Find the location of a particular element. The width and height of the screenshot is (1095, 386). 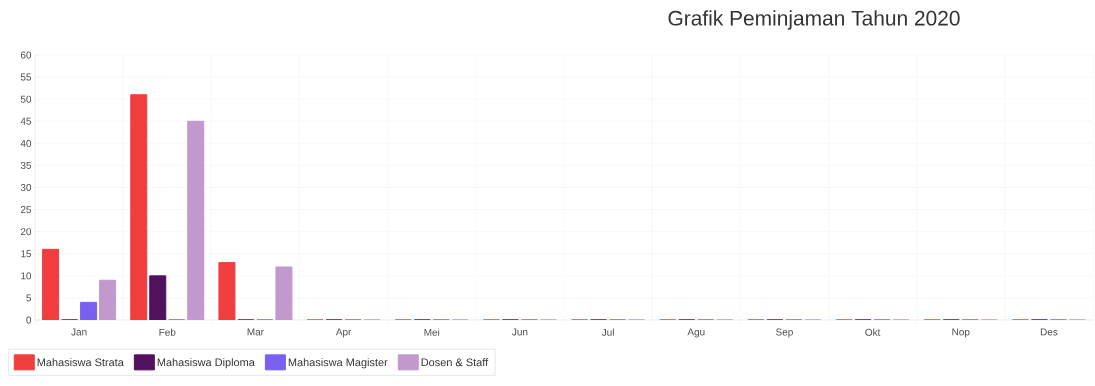

chart-title: Grafik Peminjaman Tahun 2020 is located at coordinates (814, 20).